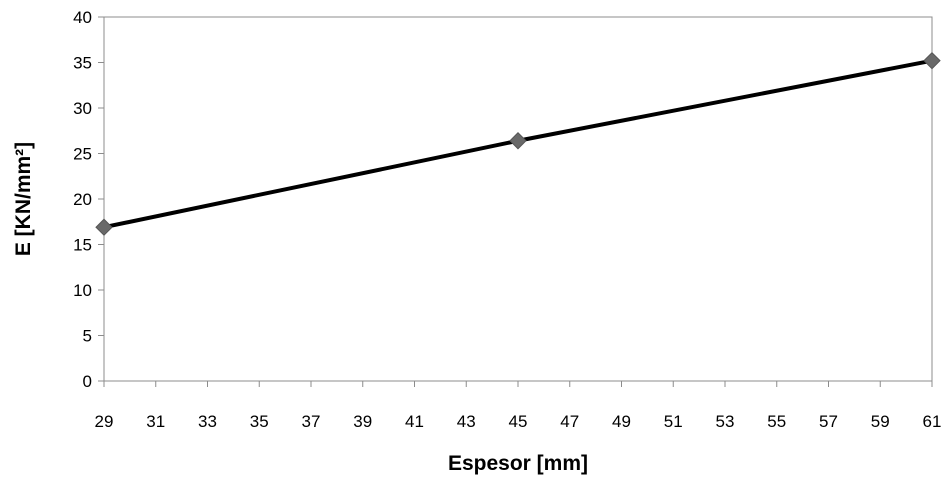  What do you see at coordinates (311, 421) in the screenshot?
I see `x-tick-label: 37` at bounding box center [311, 421].